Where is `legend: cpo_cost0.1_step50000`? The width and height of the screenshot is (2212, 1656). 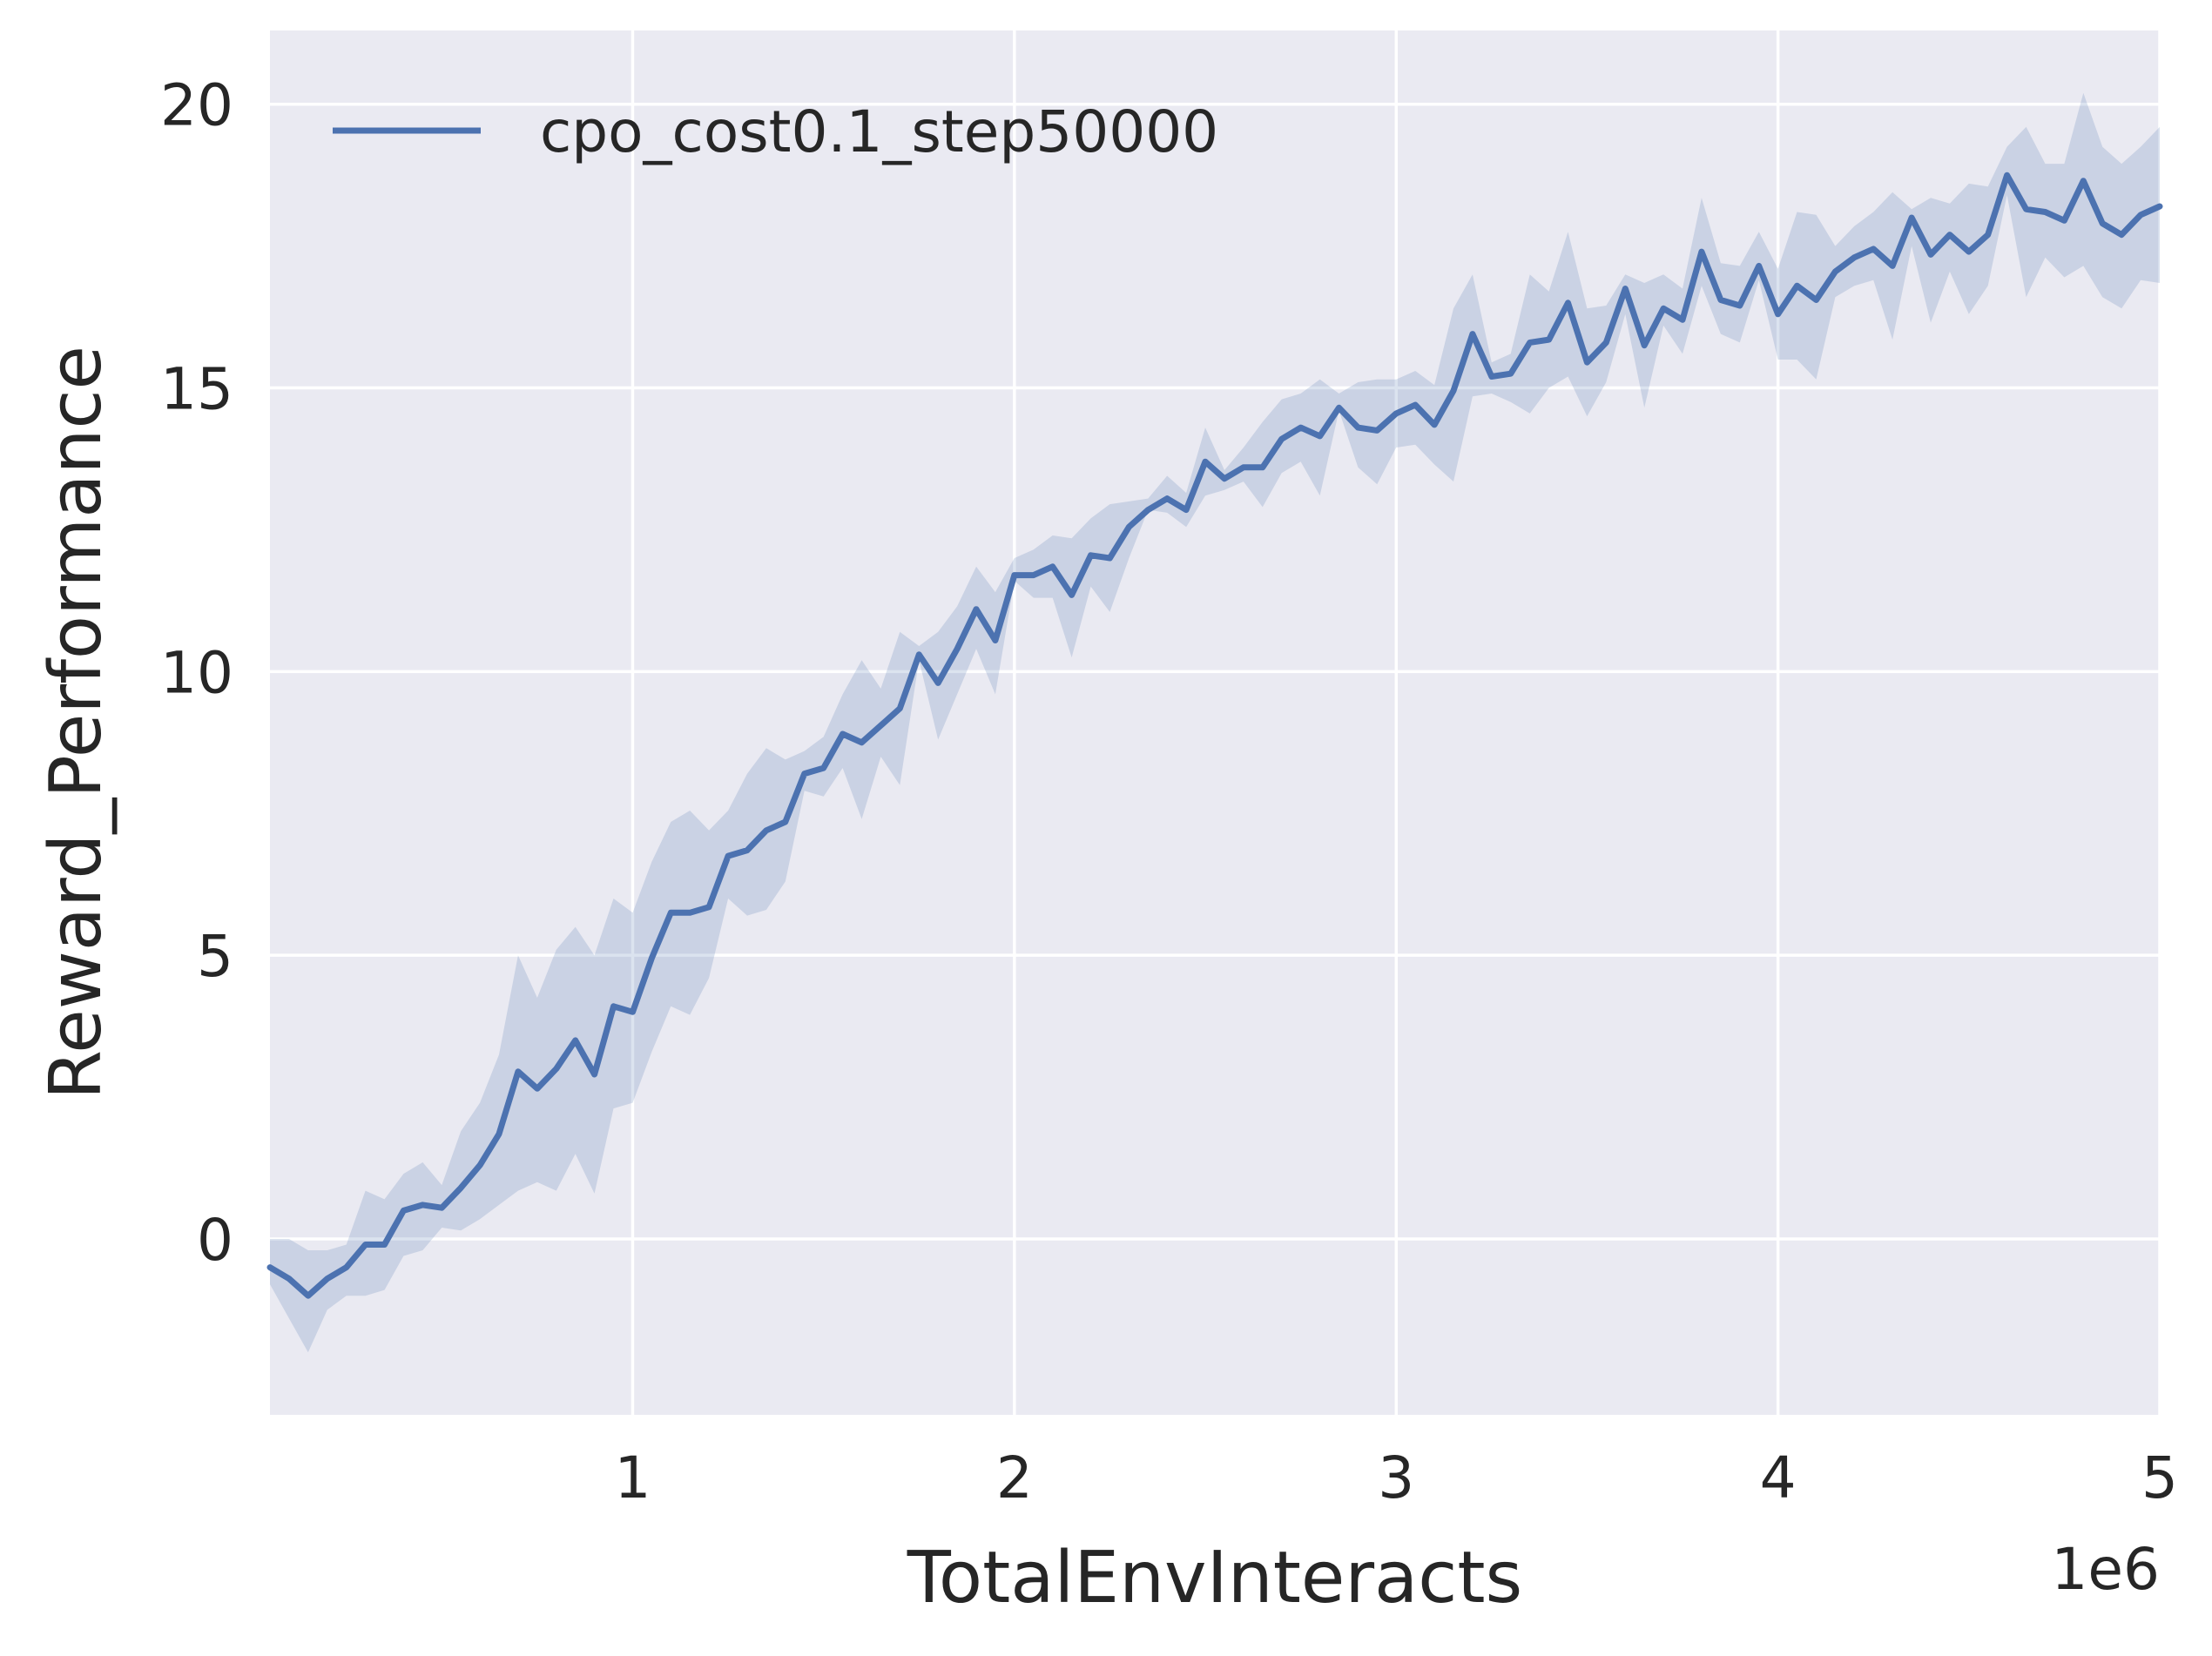 legend: cpo_cost0.1_step50000 is located at coordinates (775, 131).